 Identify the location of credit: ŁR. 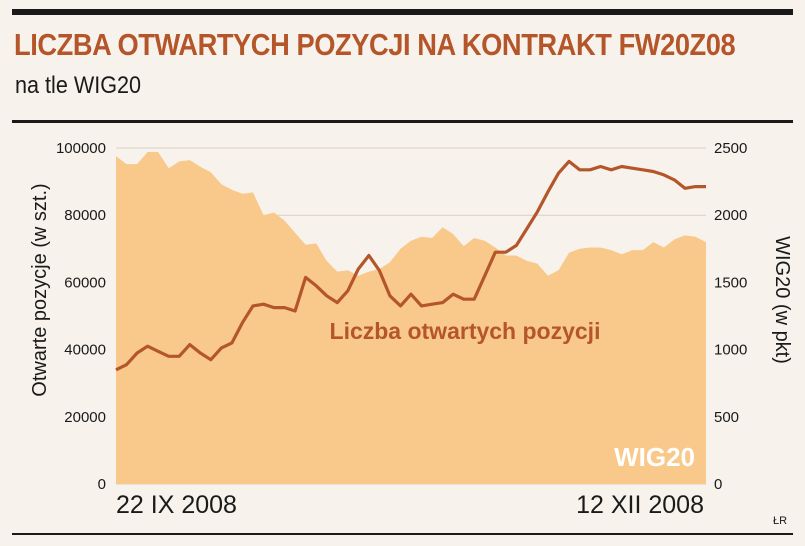
(780, 521).